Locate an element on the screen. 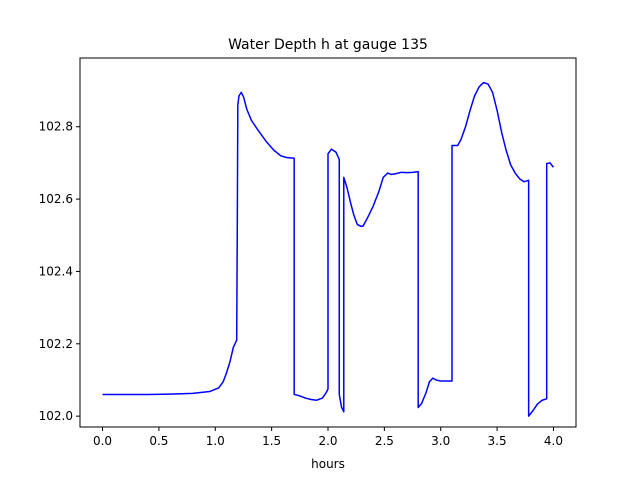 This screenshot has height=480, width=640. x-tick-label: 2.0 is located at coordinates (327, 441).